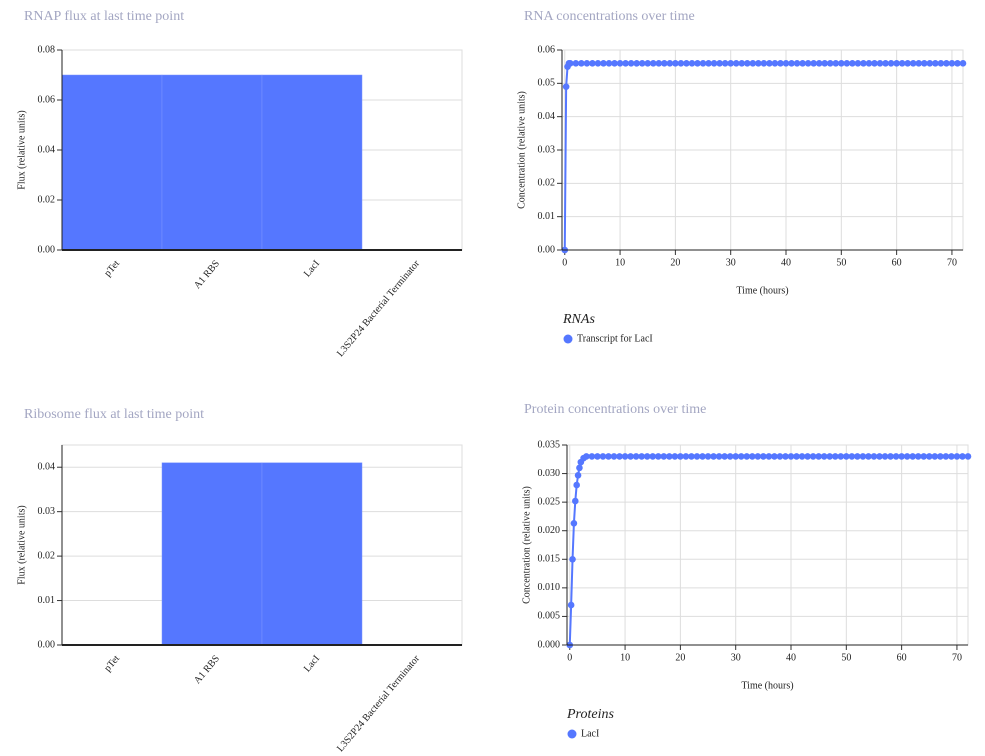 This screenshot has height=756, width=985. I want to click on y-tick-label: 0.06, so click(47, 99).